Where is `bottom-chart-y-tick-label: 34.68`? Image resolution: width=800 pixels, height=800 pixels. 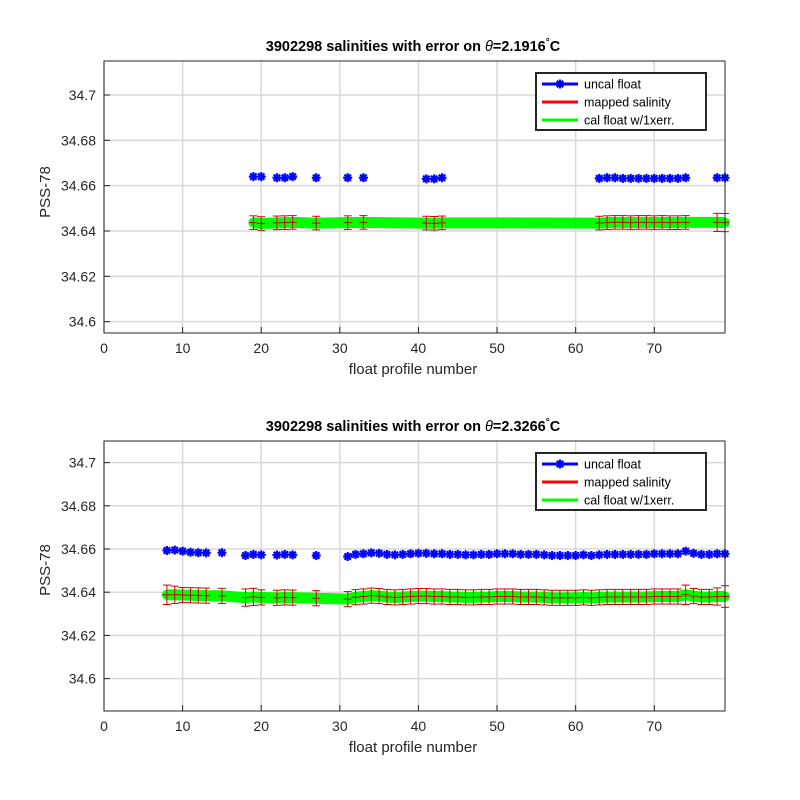
bottom-chart-y-tick-label: 34.68 is located at coordinates (78, 506).